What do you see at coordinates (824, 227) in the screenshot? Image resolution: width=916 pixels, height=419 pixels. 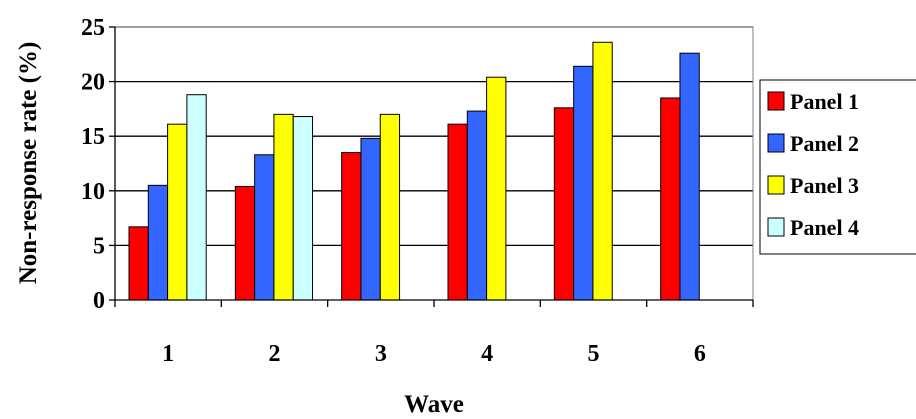 I see `legend-label: Panel 4` at bounding box center [824, 227].